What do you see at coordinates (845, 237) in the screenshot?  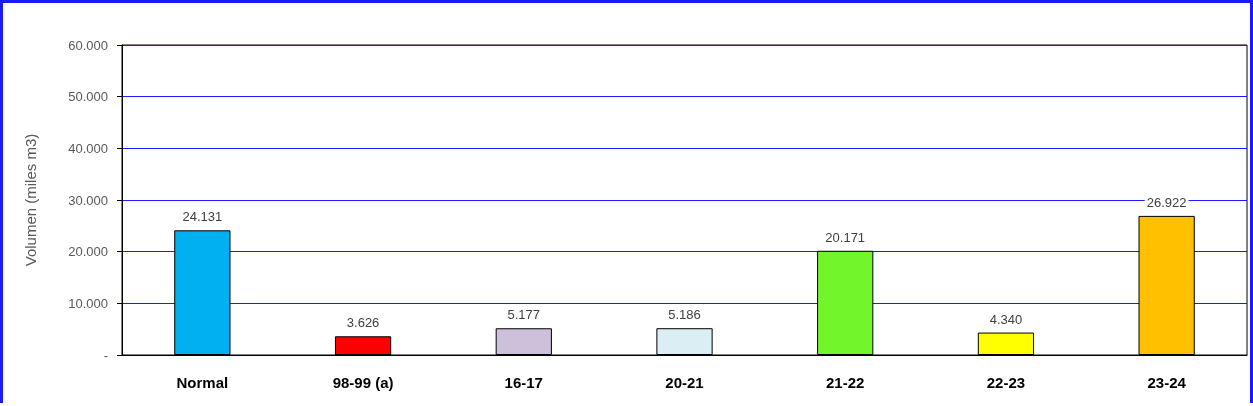 I see `data-label: 20.171` at bounding box center [845, 237].